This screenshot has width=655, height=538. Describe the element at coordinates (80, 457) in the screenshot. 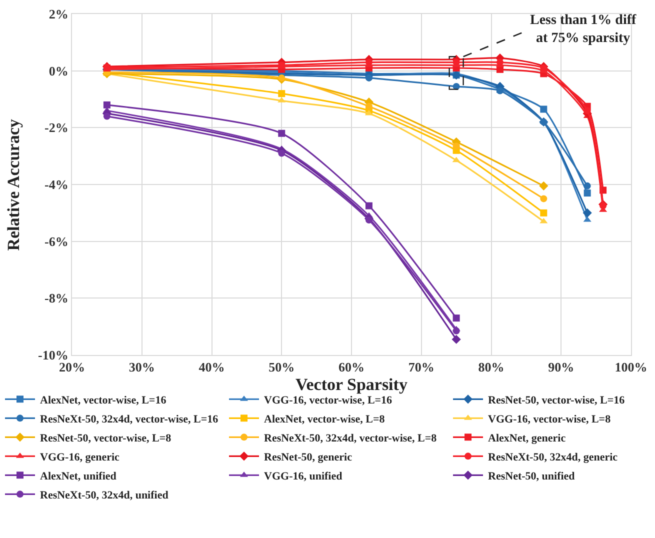

I see `legend-label: VGG-16, generic` at that location.